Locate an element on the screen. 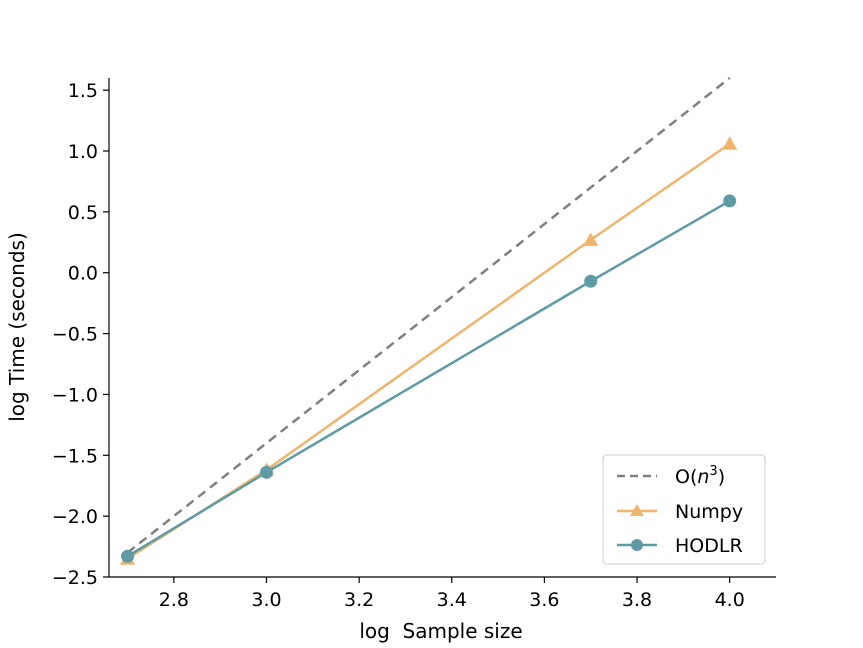 This screenshot has height=648, width=863. y-tick-label: 1.0 is located at coordinates (83, 152).